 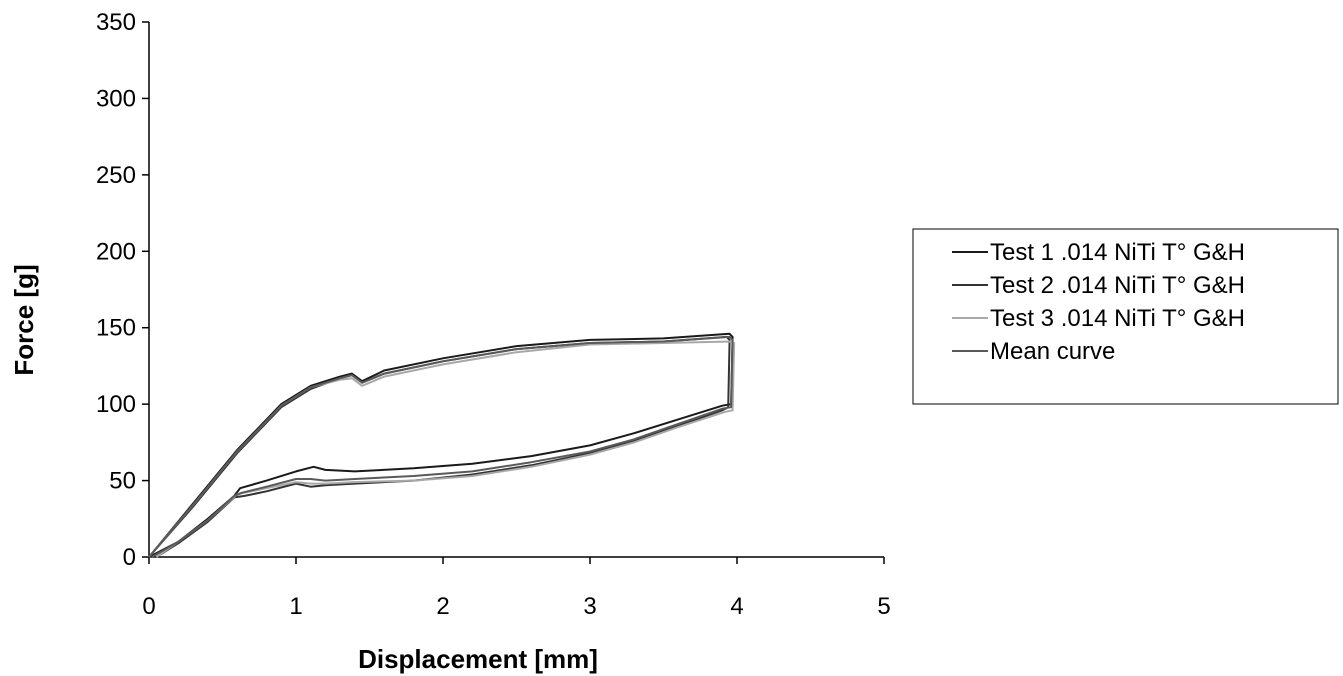 What do you see at coordinates (24, 319) in the screenshot?
I see `y-axis-title: Force [g]` at bounding box center [24, 319].